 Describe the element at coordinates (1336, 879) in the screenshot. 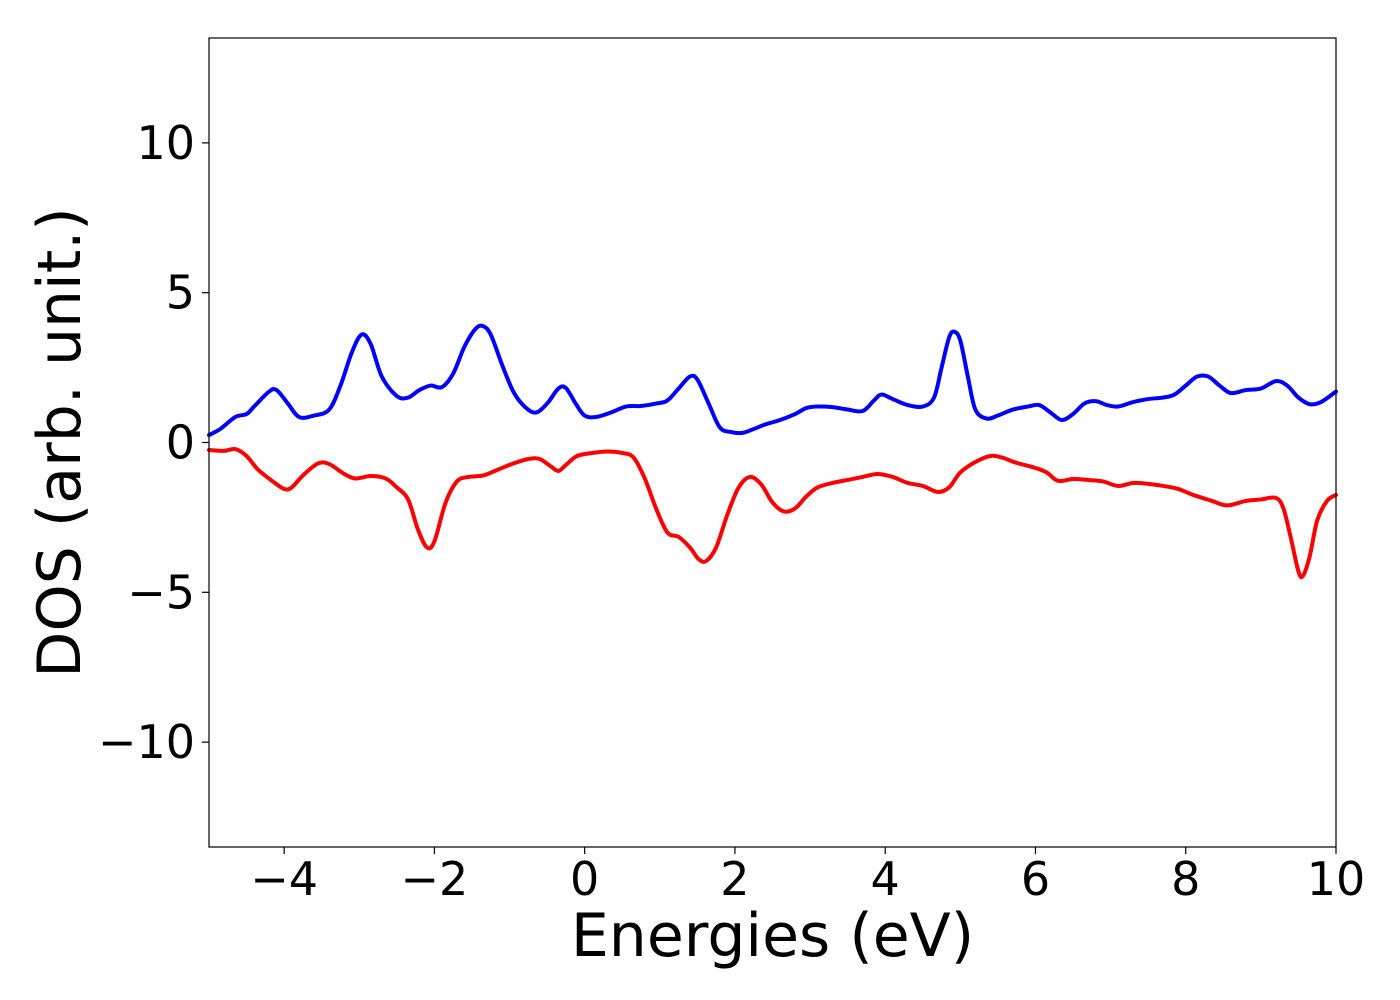

I see `x-tick-label: 10` at that location.